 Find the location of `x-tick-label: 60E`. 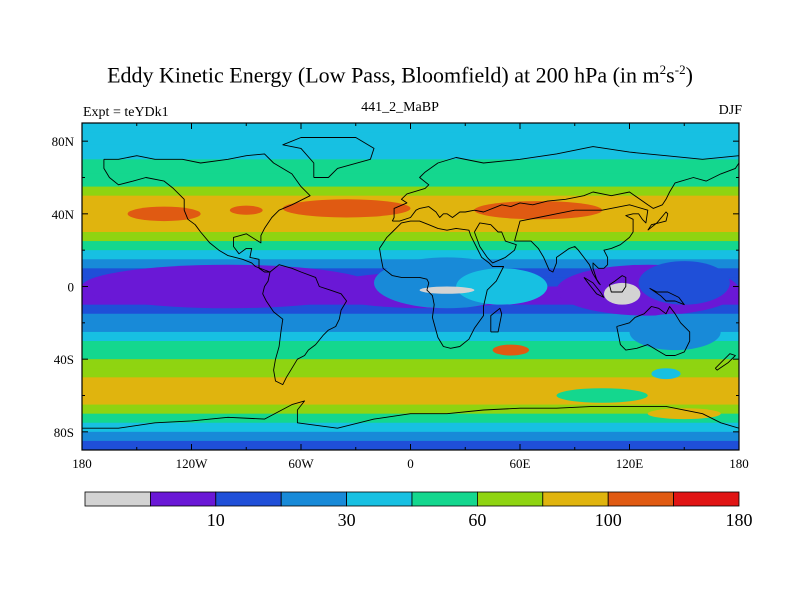

x-tick-label: 60E is located at coordinates (520, 463).